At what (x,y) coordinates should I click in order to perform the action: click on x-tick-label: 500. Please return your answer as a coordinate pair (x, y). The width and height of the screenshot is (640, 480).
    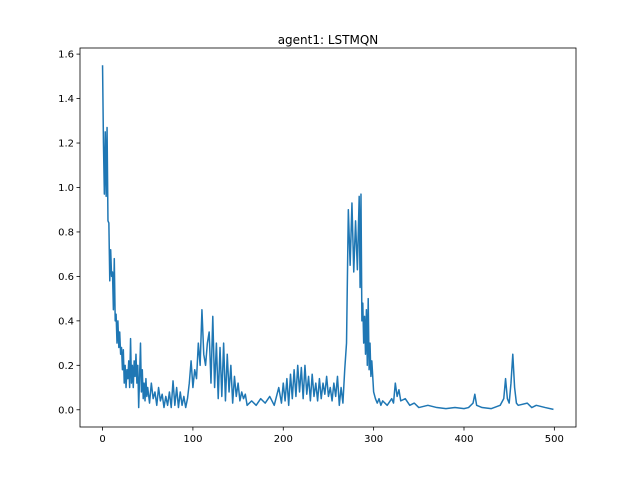
    Looking at the image, I should click on (554, 439).